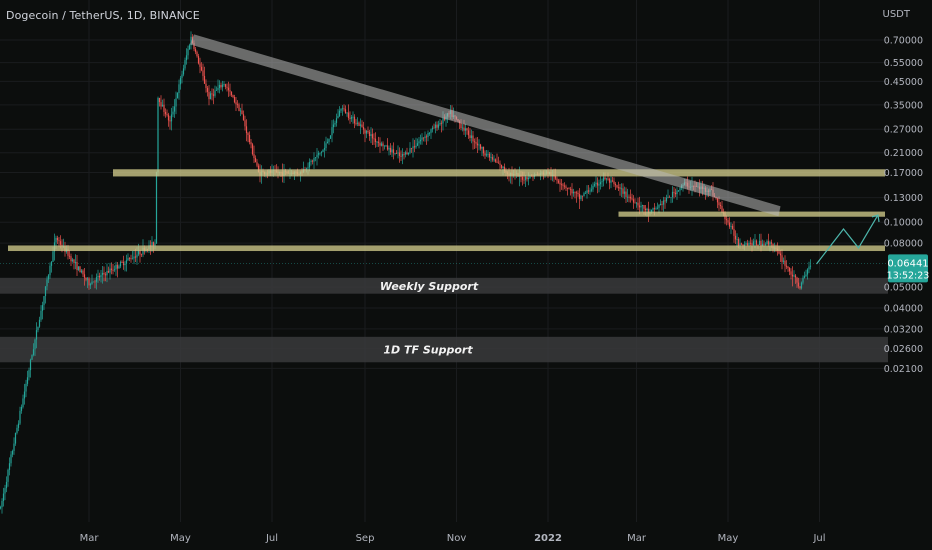  Describe the element at coordinates (271, 538) in the screenshot. I see `time-tick-label: Jul` at that location.